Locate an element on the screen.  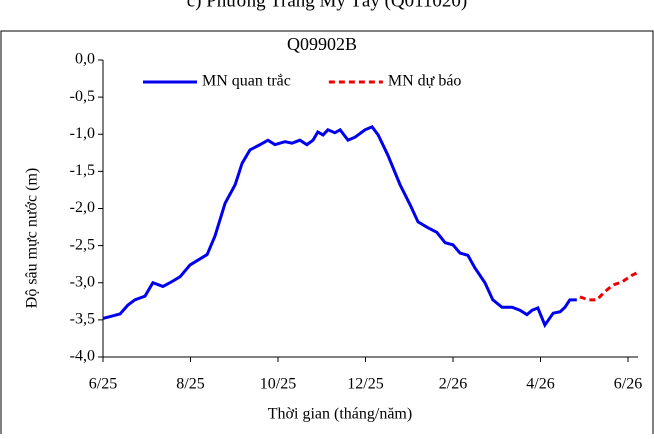
y-tick-label: -3,0 is located at coordinates (82, 281).